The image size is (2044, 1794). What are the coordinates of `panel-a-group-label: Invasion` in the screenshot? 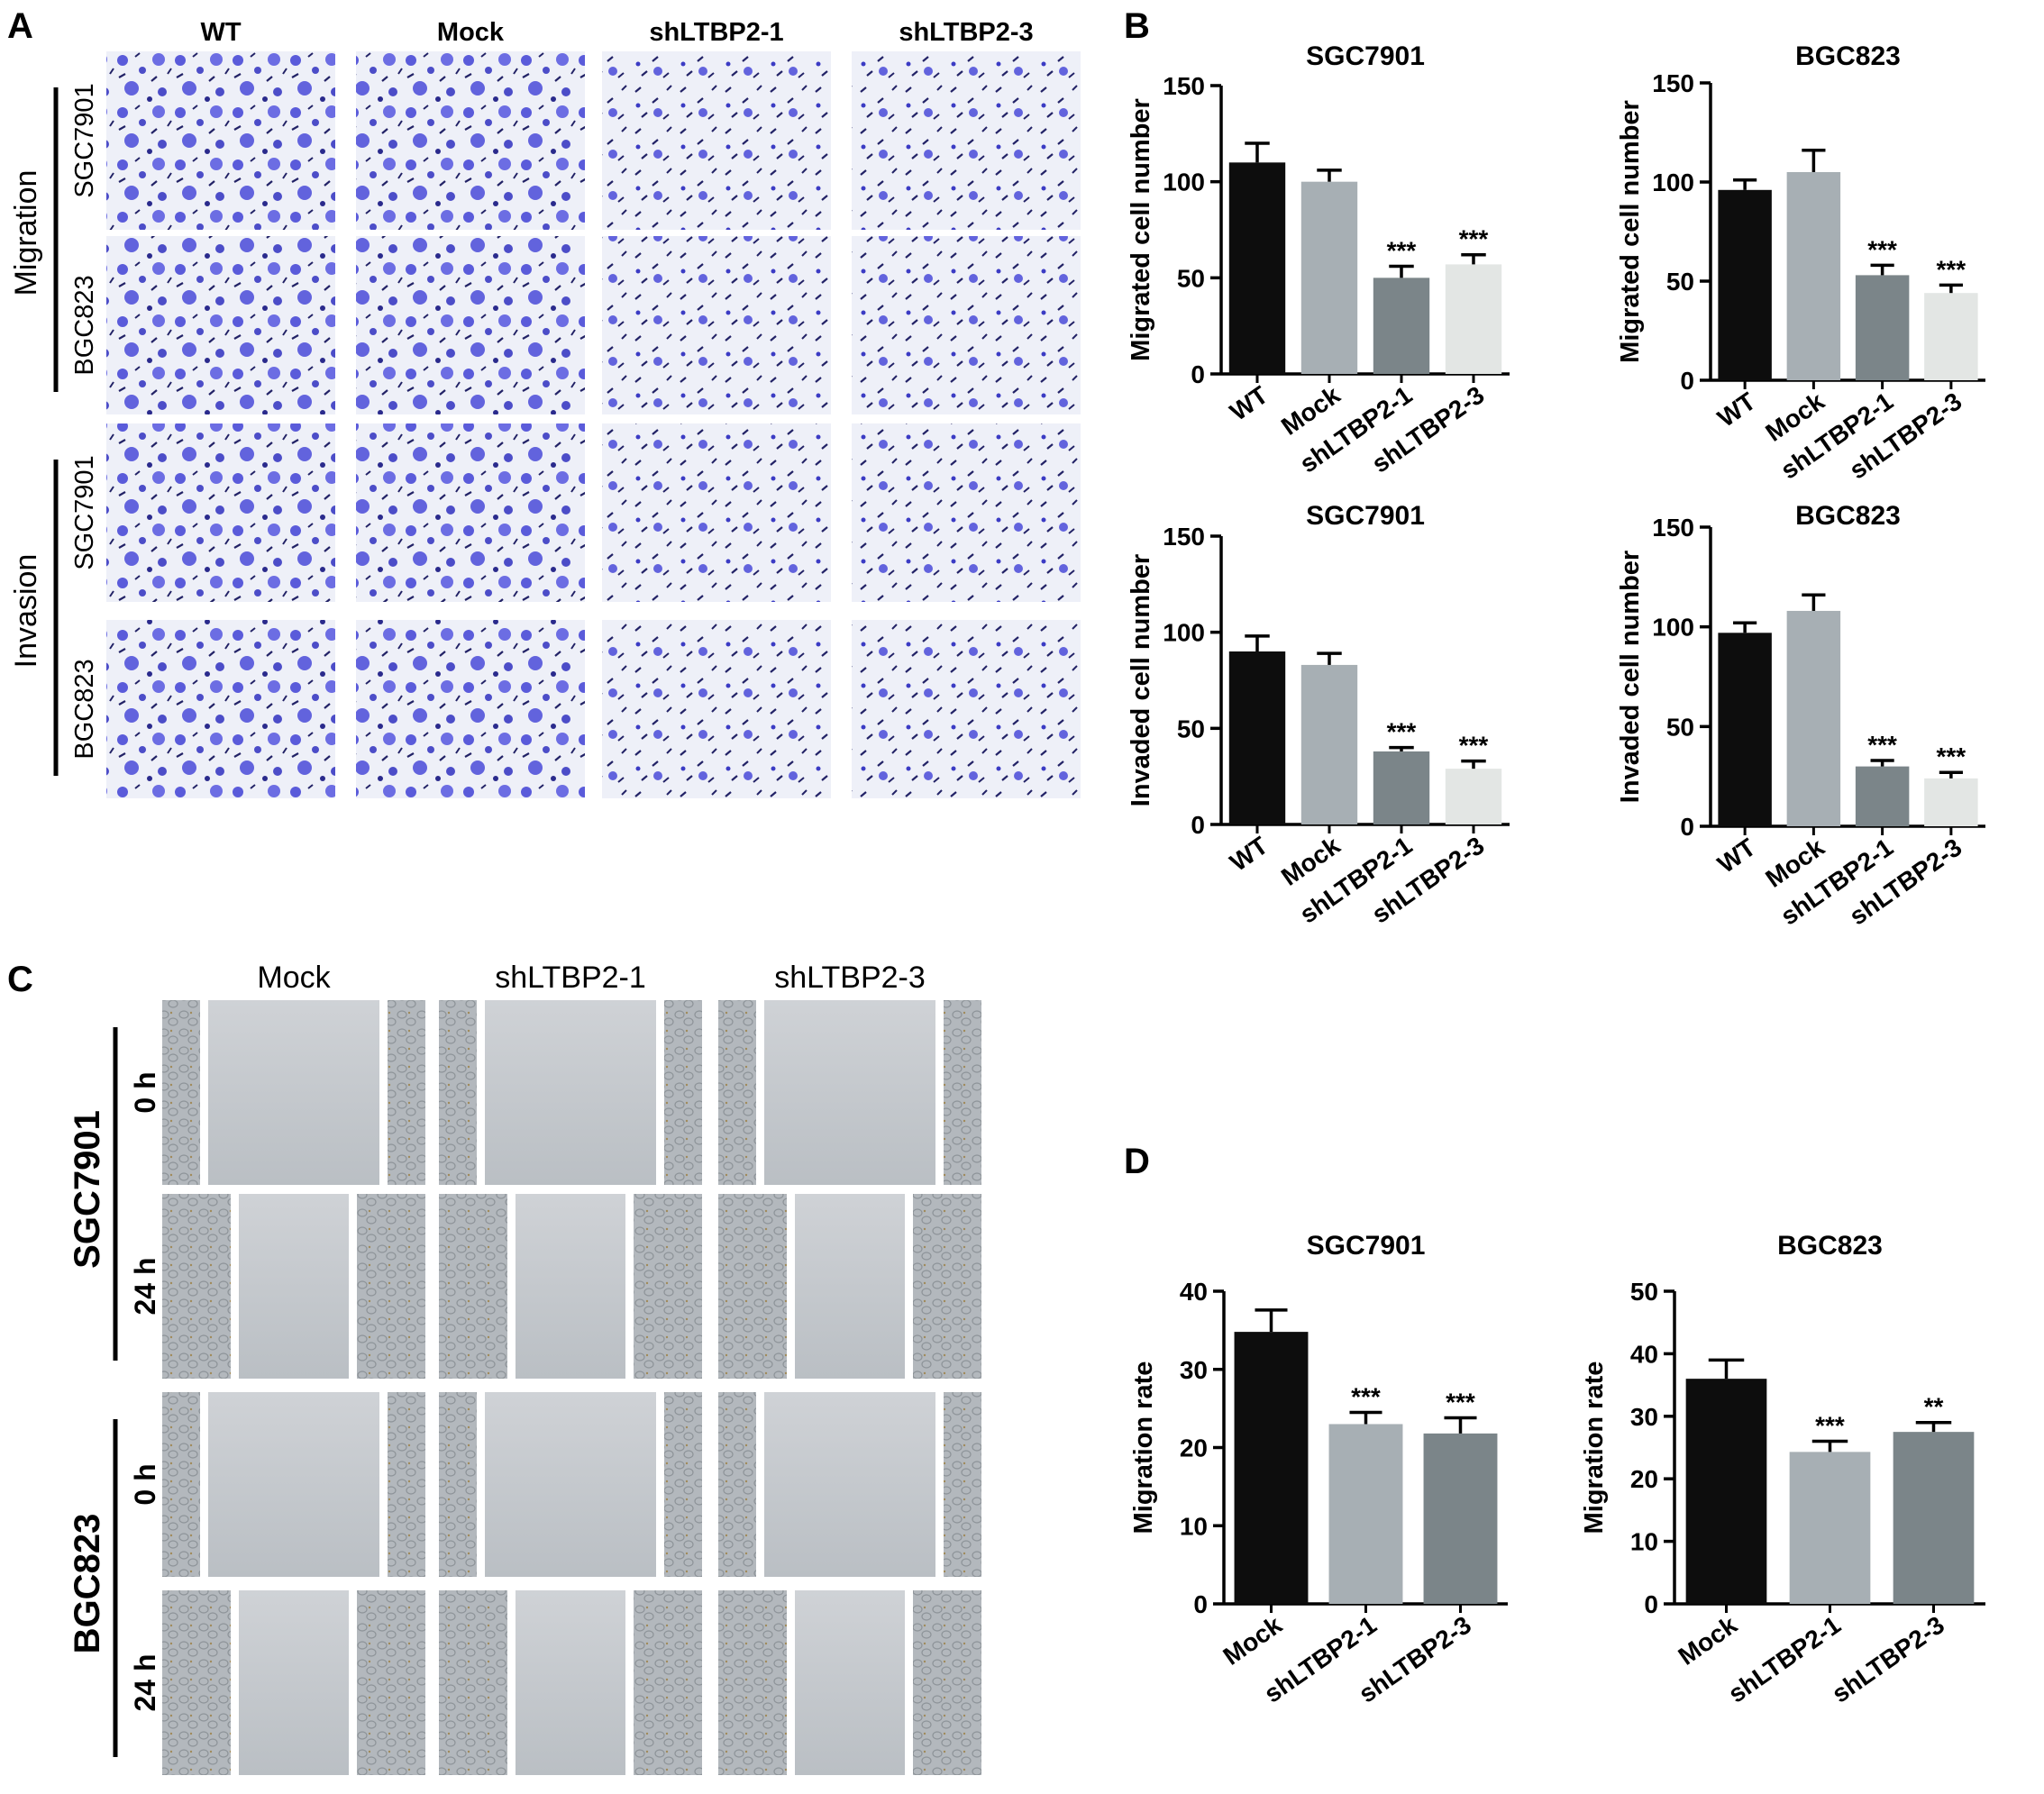 It's located at (26, 611).